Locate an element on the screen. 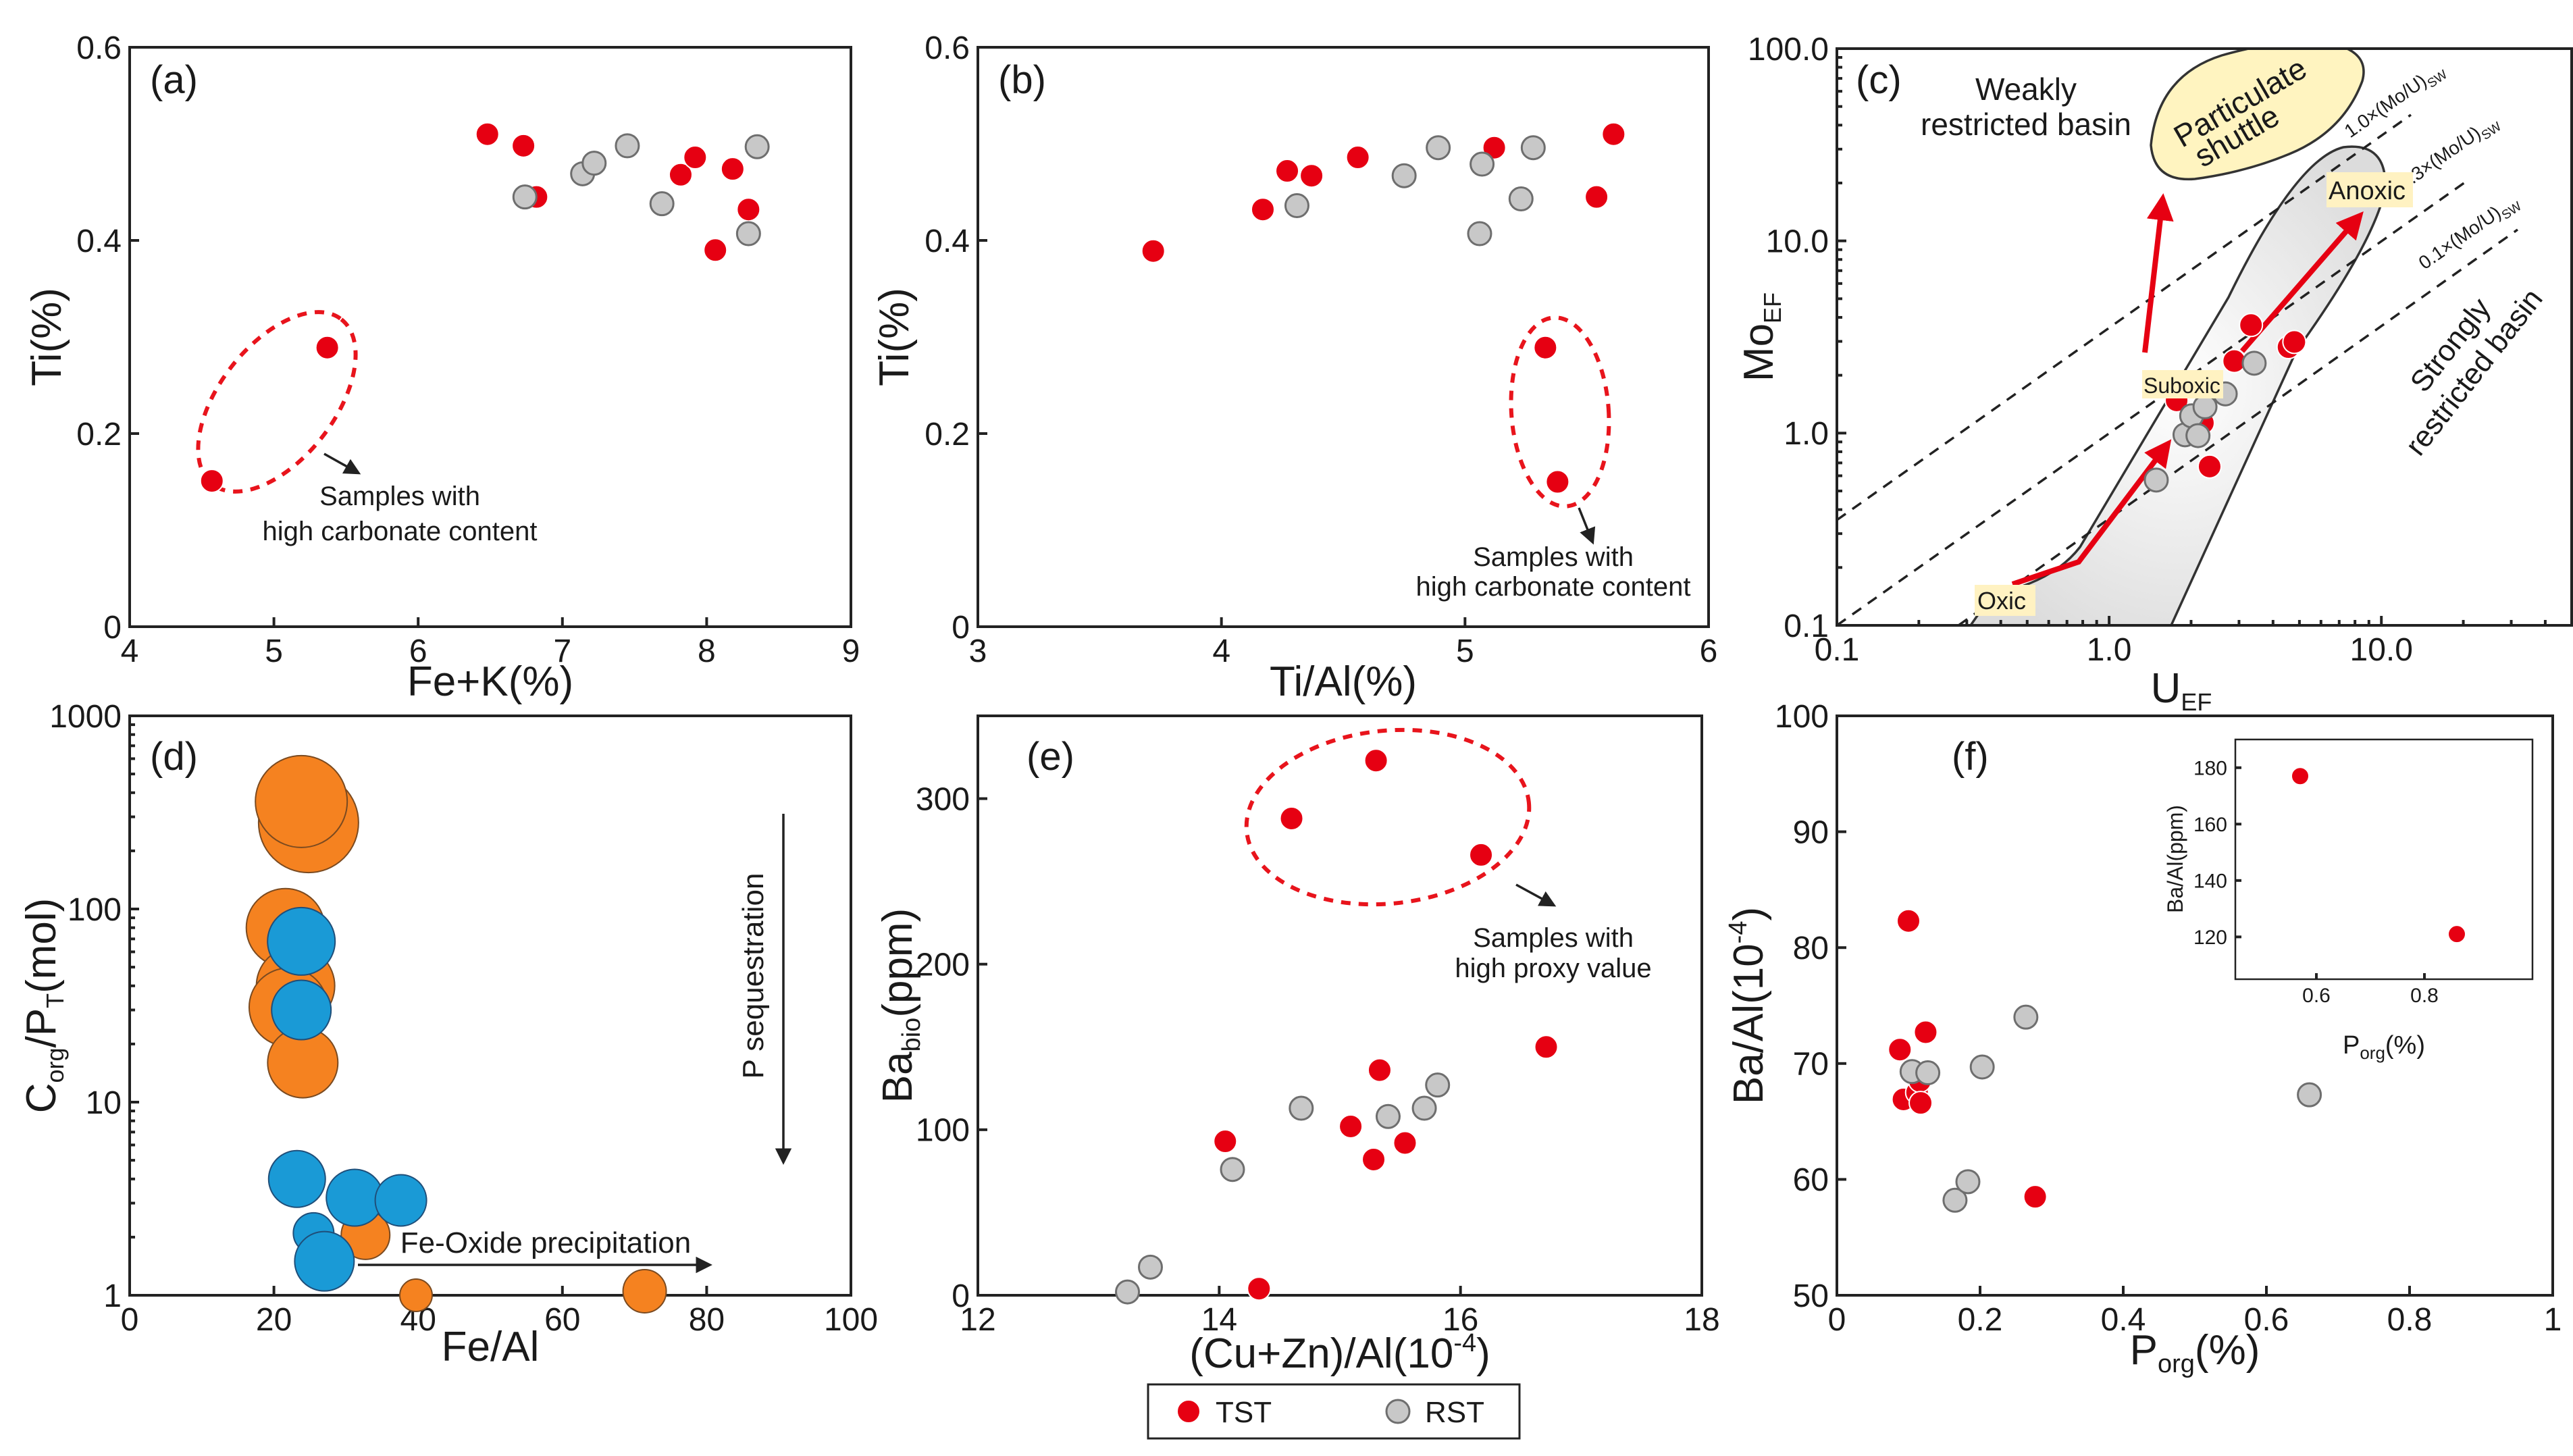 This screenshot has width=2573, height=1456. panel-a-annotation-line2: high carbonate content is located at coordinates (400, 531).